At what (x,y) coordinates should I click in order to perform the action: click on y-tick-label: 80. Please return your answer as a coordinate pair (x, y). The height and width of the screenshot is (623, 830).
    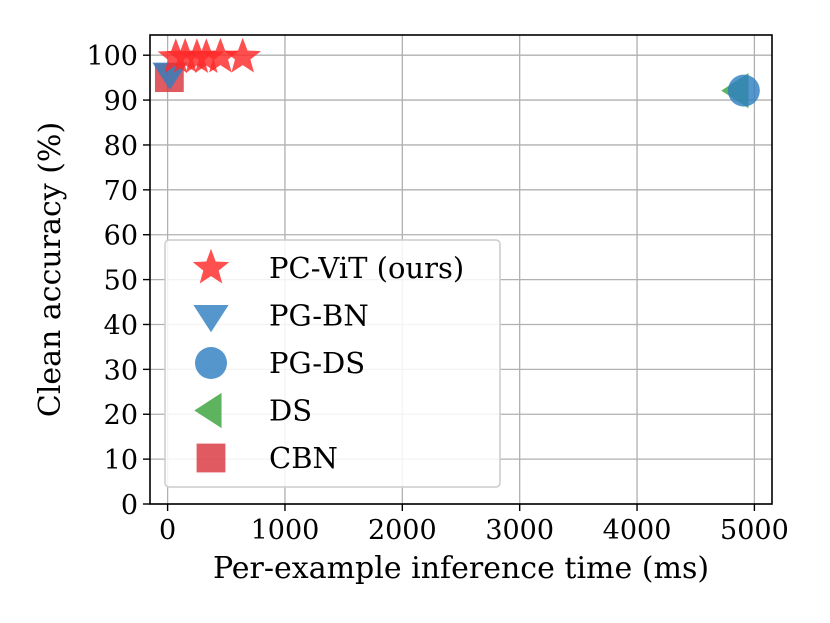
    Looking at the image, I should click on (121, 146).